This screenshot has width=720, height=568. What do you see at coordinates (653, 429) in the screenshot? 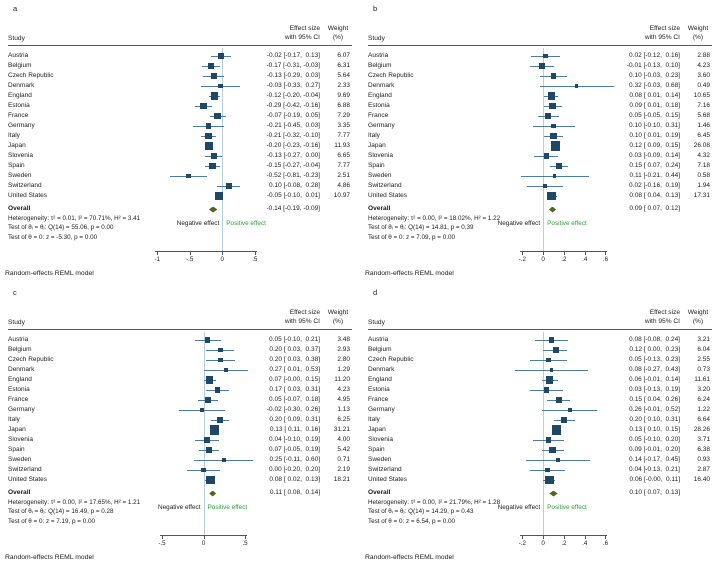
I see `effect-size-text: 0.13 [ 0.10, 0.15]` at bounding box center [653, 429].